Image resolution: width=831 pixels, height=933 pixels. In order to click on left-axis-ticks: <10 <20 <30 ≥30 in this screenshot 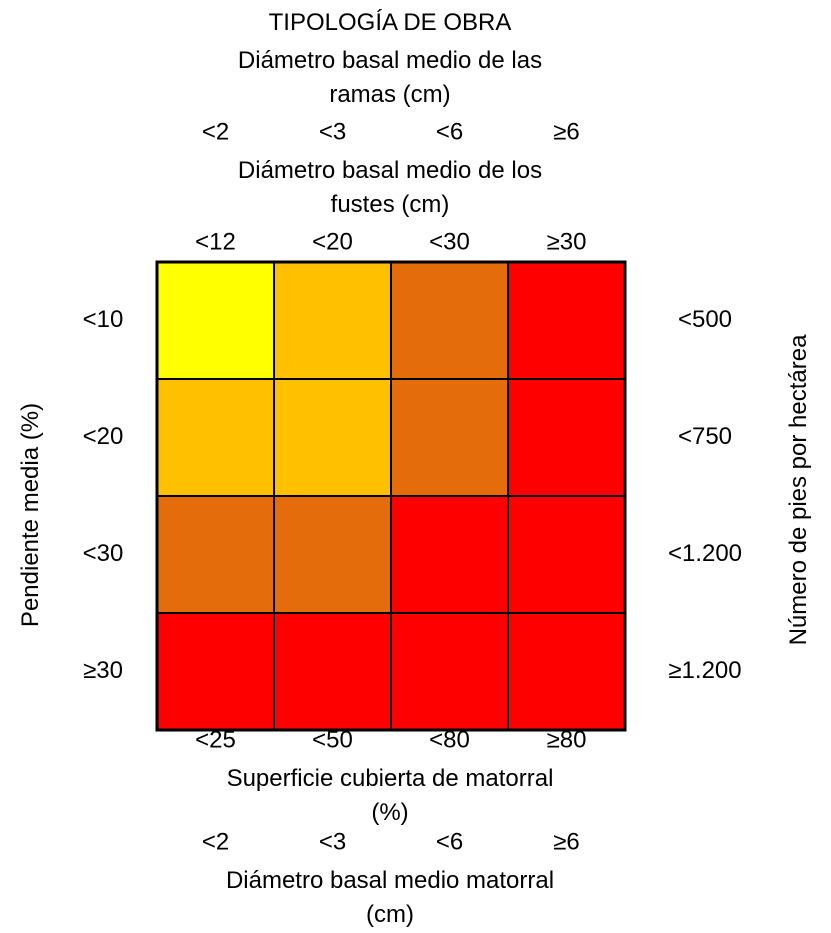, I will do `click(103, 495)`.